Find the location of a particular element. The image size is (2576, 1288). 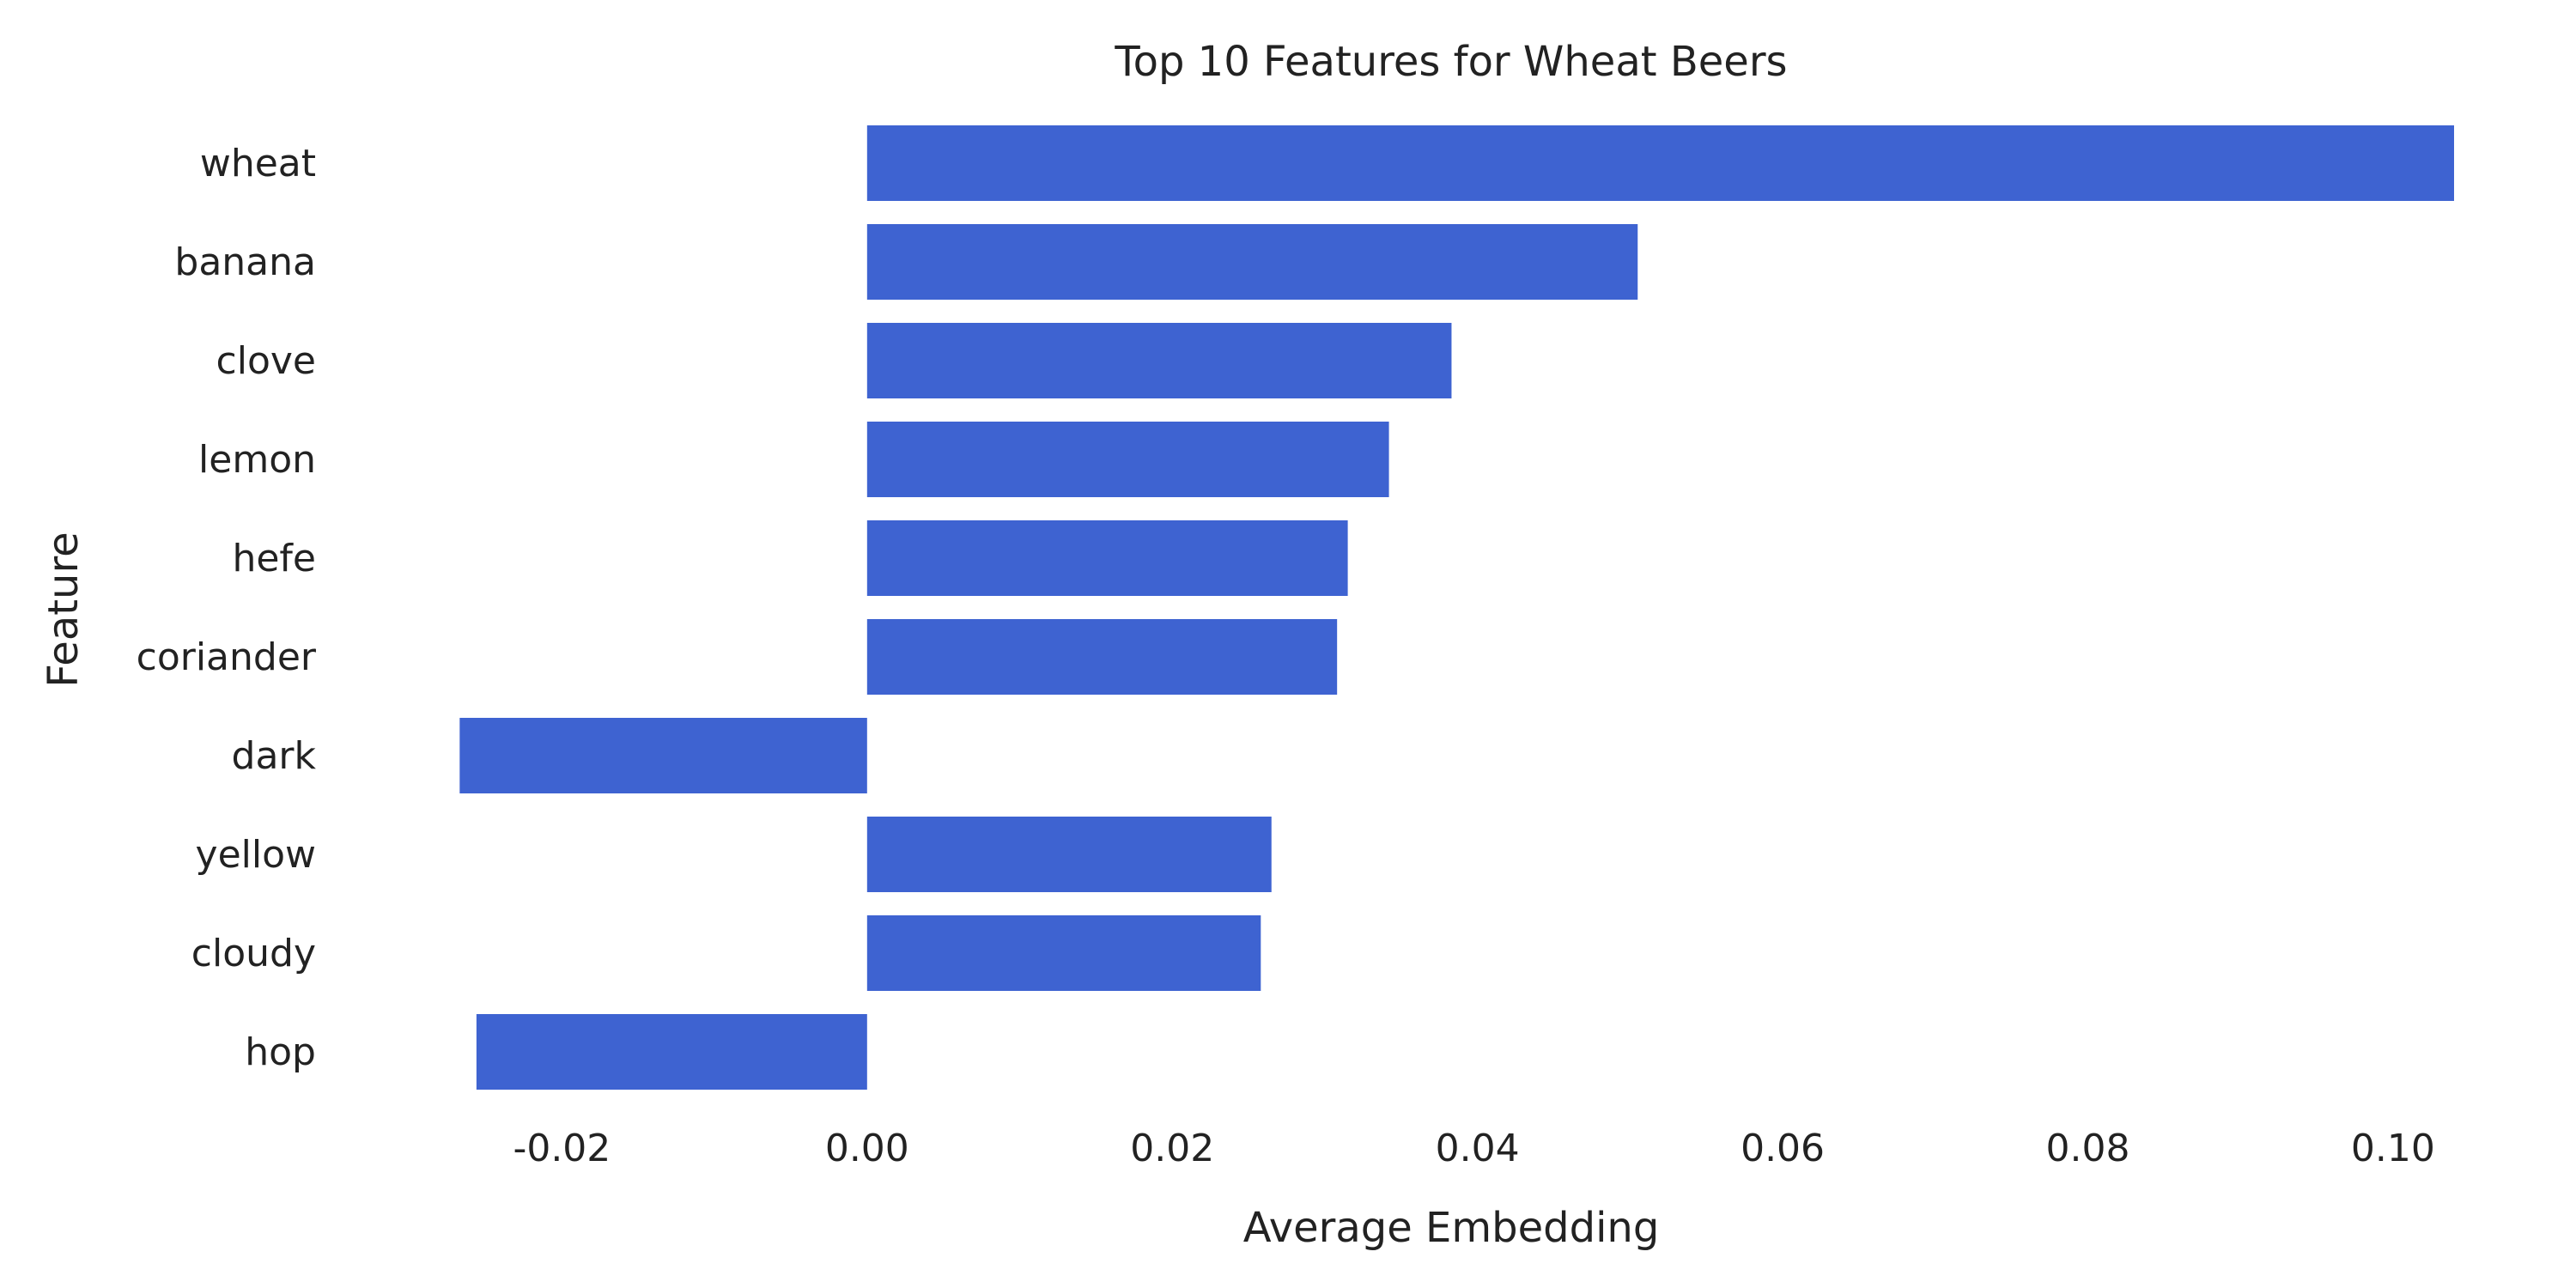

bar-dark is located at coordinates (663, 755).